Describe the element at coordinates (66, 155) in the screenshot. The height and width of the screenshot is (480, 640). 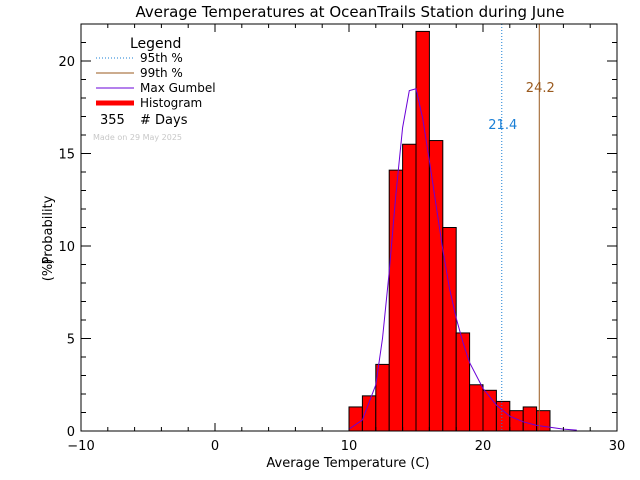
I see `y-tick-label: 15` at that location.